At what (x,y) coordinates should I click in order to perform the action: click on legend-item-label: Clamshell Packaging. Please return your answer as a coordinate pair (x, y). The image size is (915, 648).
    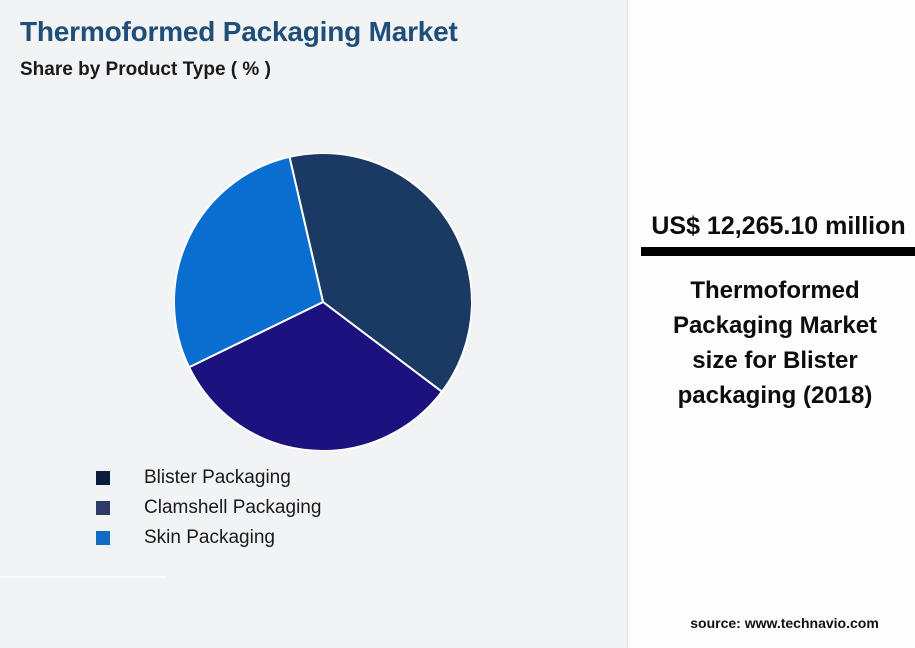
    Looking at the image, I should click on (233, 507).